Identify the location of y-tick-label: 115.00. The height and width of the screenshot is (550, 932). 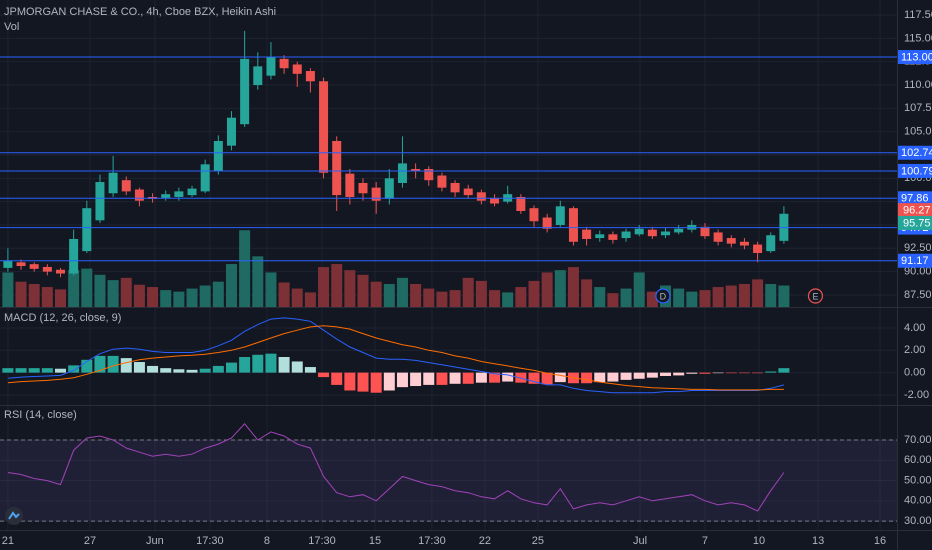
(918, 38).